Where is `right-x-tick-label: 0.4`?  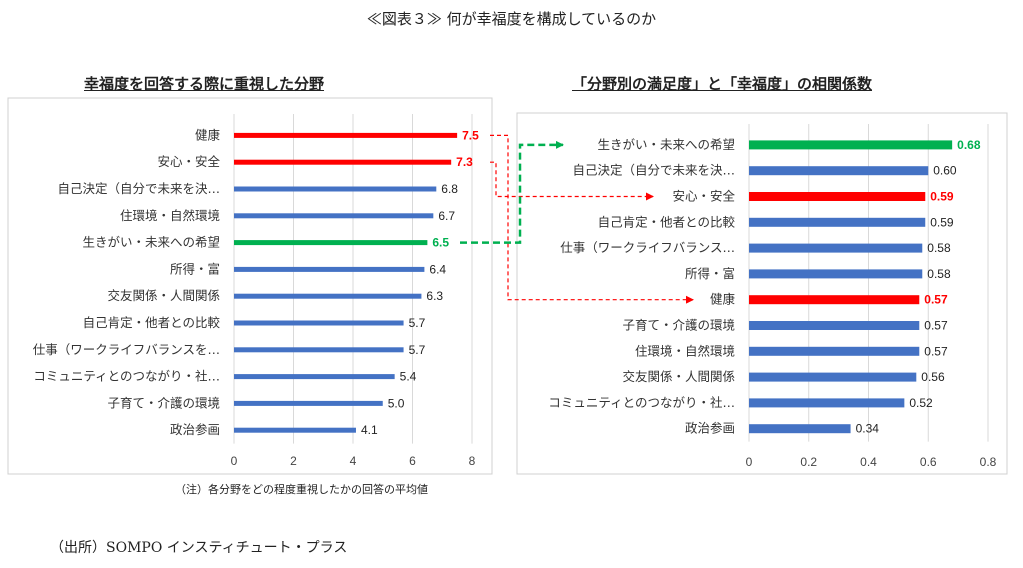
right-x-tick-label: 0.4 is located at coordinates (868, 462).